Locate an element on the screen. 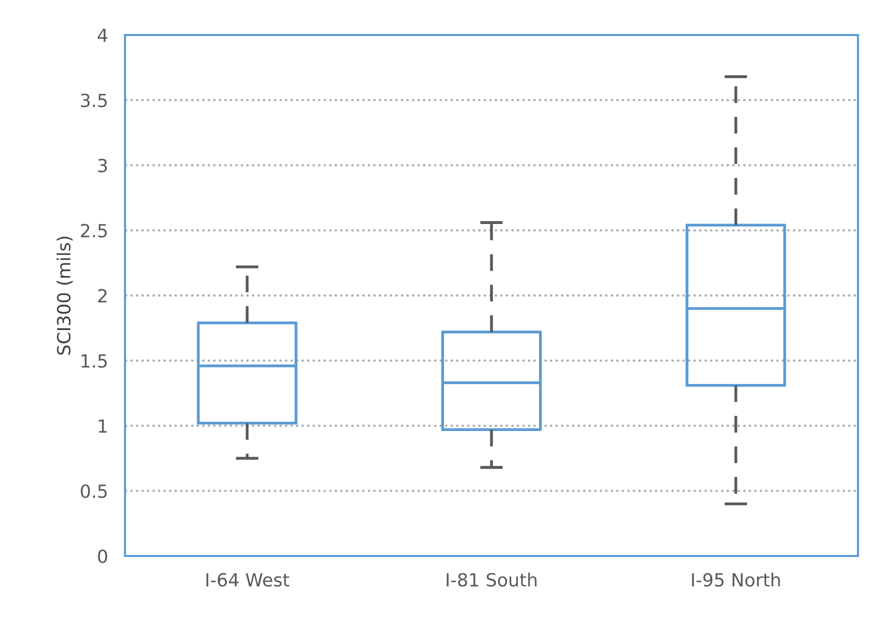  y-tick-label: 3.5 is located at coordinates (93, 101).